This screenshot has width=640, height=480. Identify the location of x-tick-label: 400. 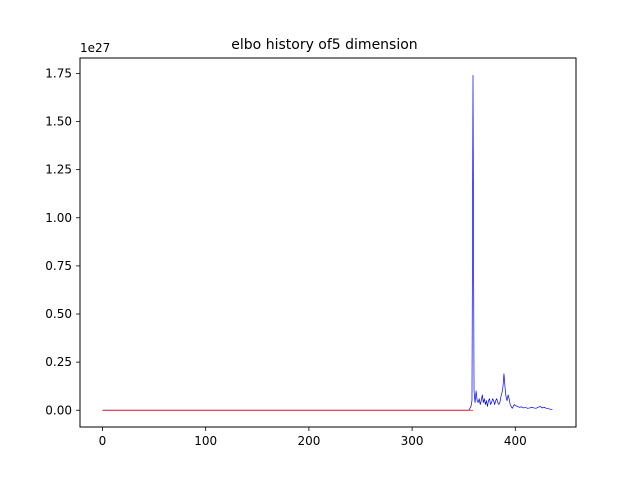
(515, 441).